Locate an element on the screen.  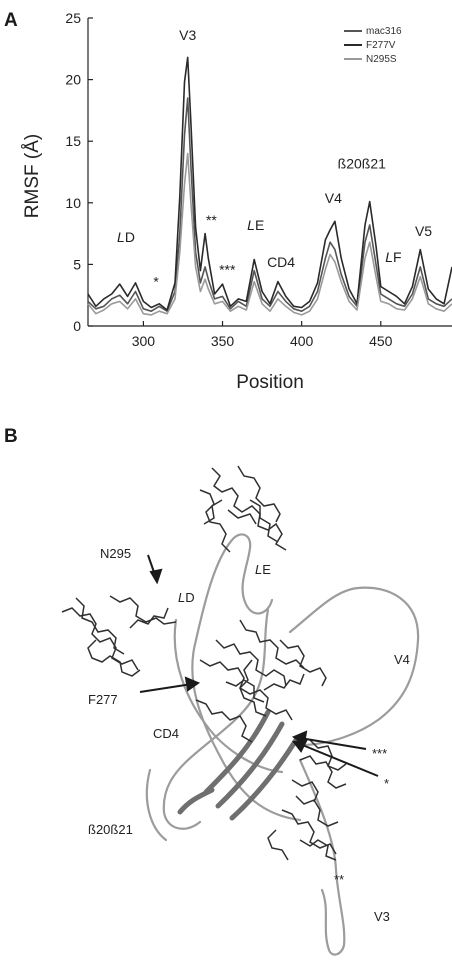
y-tick-labels: 0 5 10 15 20 25 is located at coordinates (79, 172).